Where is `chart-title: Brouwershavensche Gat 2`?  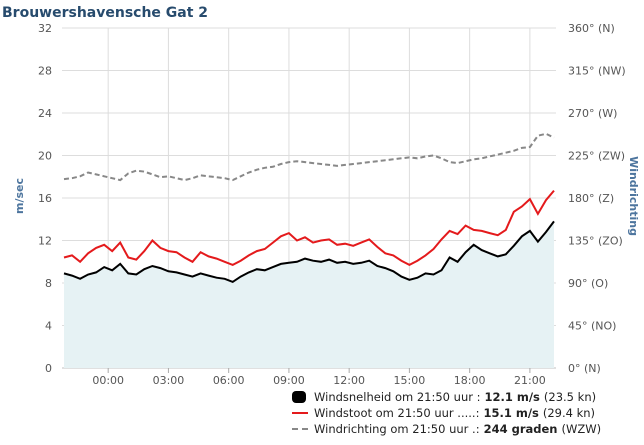 chart-title: Brouwershavensche Gat 2 is located at coordinates (105, 13).